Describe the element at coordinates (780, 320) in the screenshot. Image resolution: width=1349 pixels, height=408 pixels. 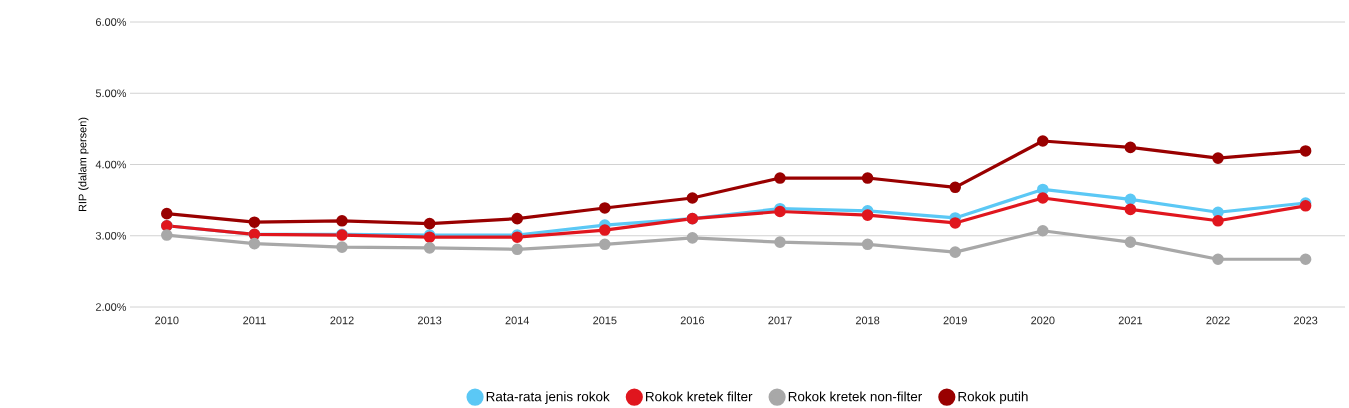
I see `x-tick-label: 2017` at that location.